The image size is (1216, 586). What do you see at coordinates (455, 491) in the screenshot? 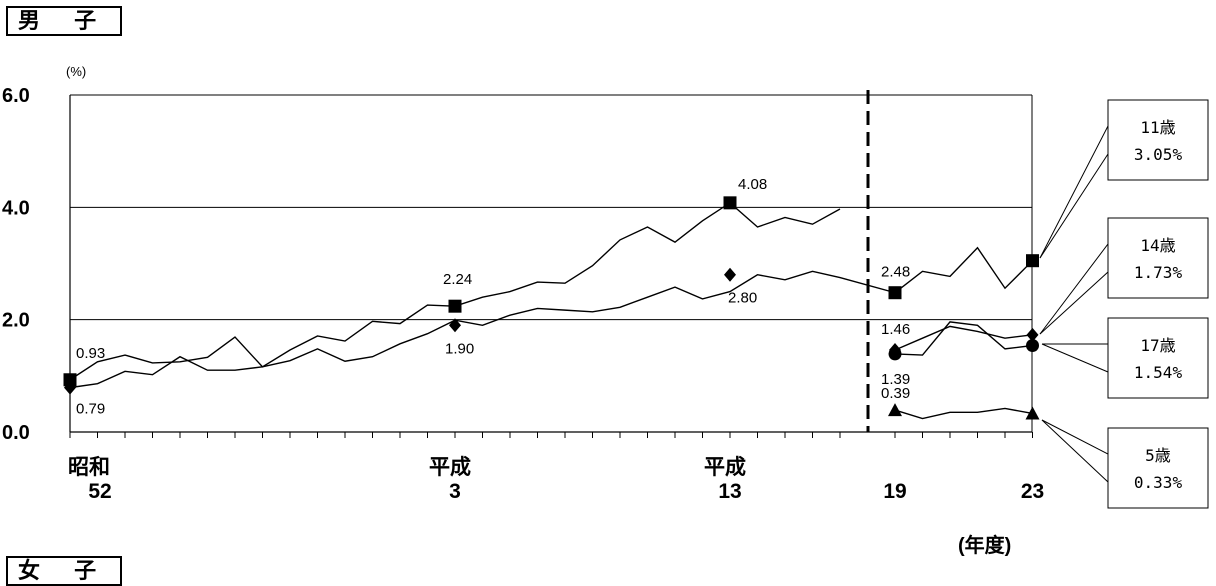
I see `x-tick-year-label: 3` at bounding box center [455, 491].